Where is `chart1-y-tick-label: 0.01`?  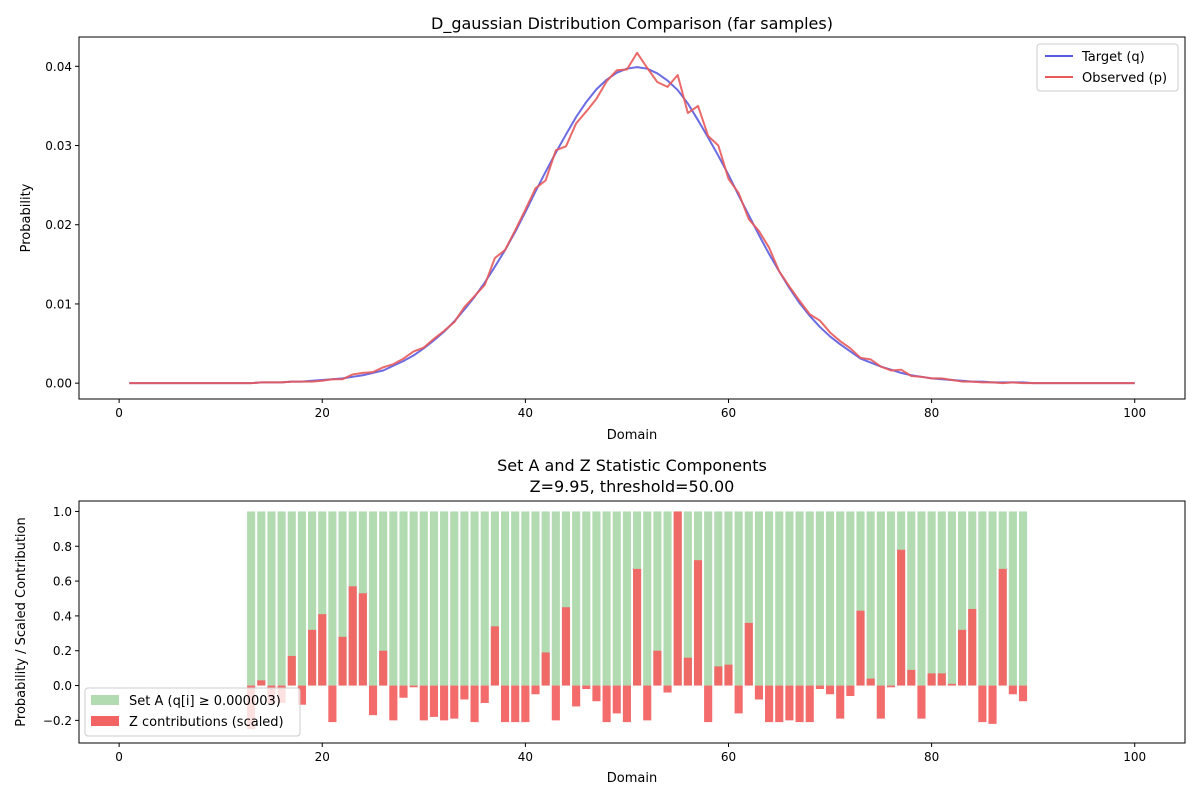
chart1-y-tick-label: 0.01 is located at coordinates (58, 304).